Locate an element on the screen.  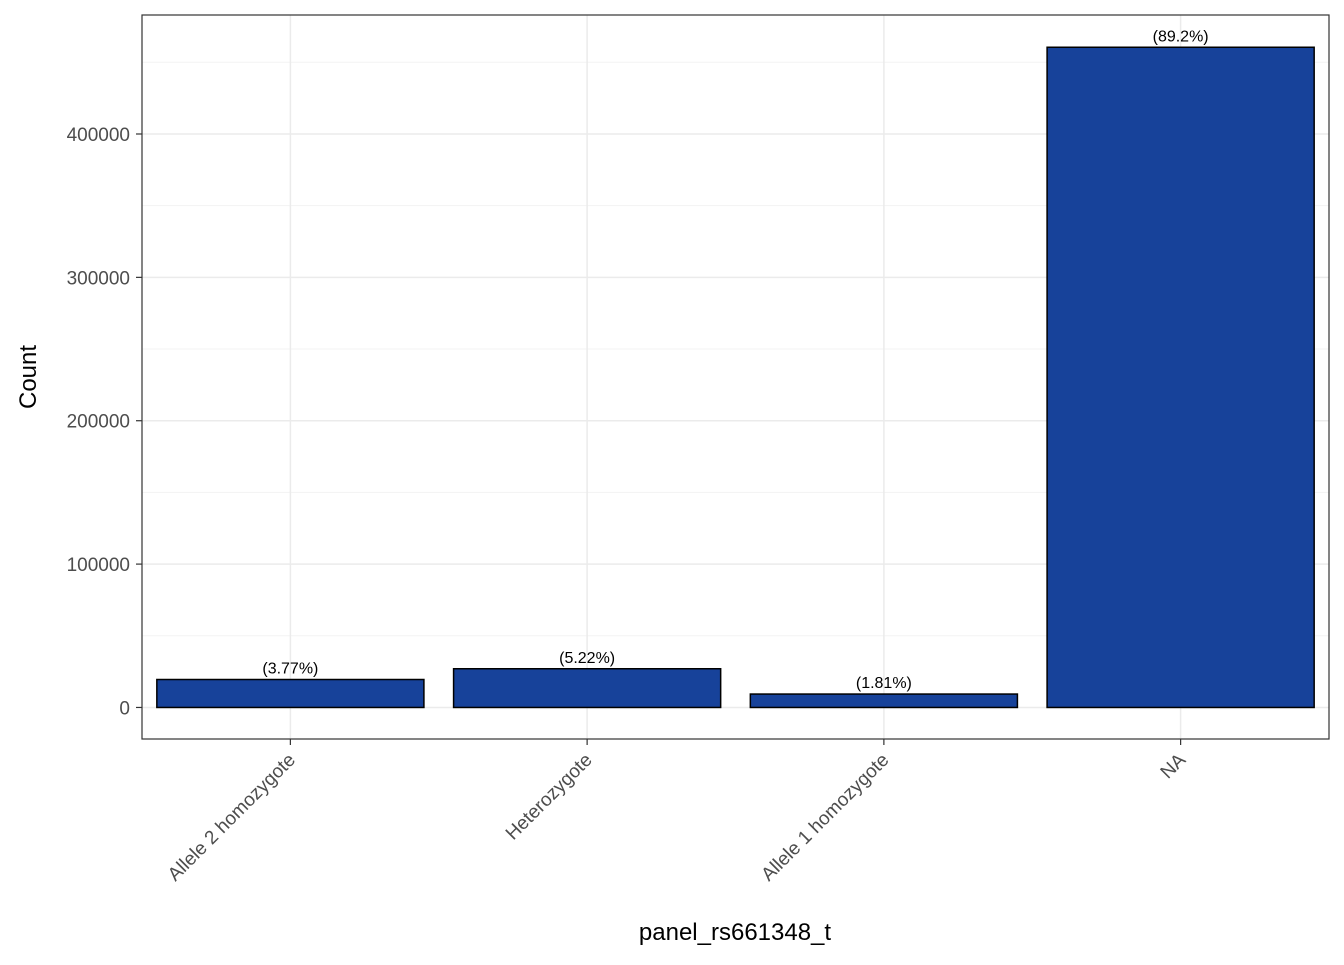
y-tick-label: 400000 is located at coordinates (98, 135).